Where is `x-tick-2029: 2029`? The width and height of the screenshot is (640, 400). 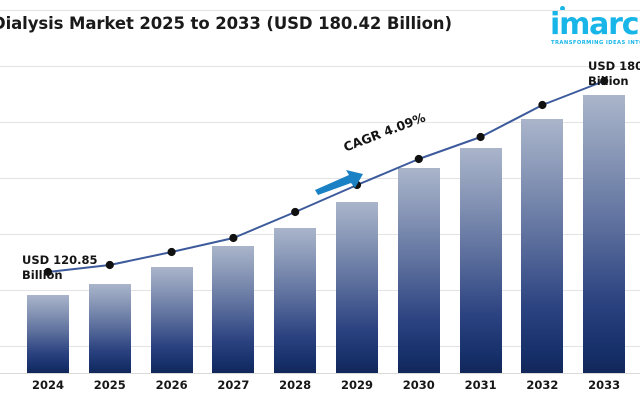
x-tick-2029: 2029 is located at coordinates (356, 385).